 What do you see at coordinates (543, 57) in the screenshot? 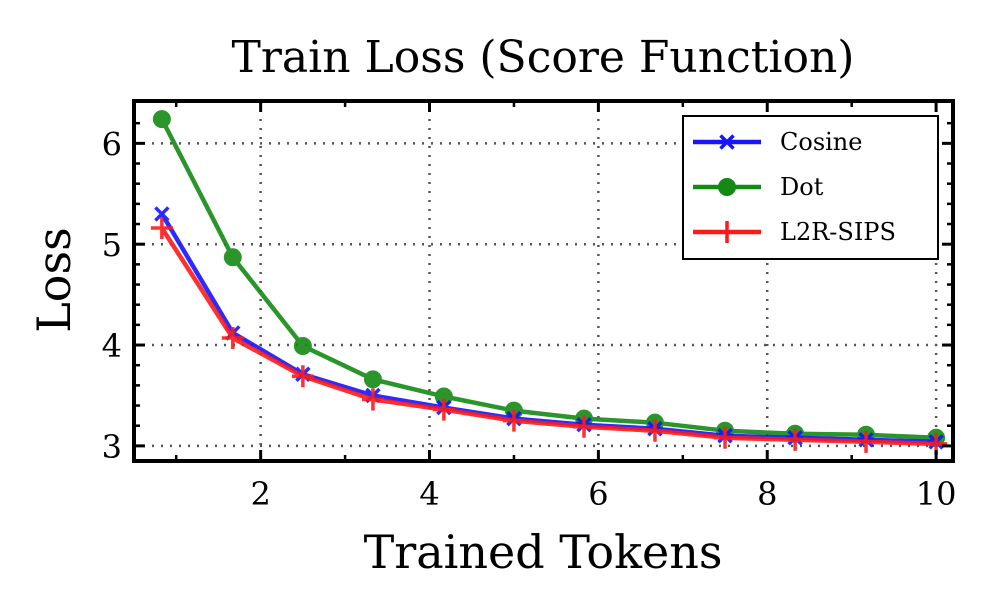
I see `chart-title: Train Loss (Score Function)` at bounding box center [543, 57].